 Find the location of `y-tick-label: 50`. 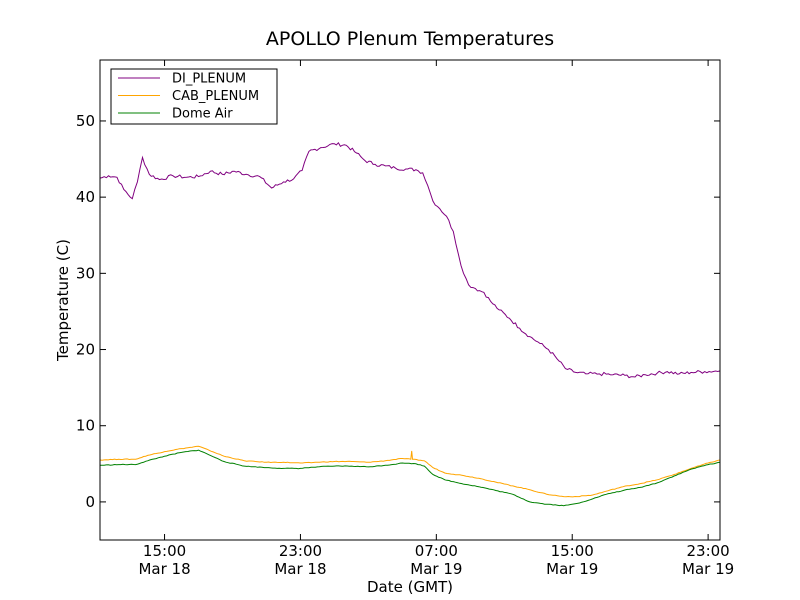

y-tick-label: 50 is located at coordinates (85, 121).